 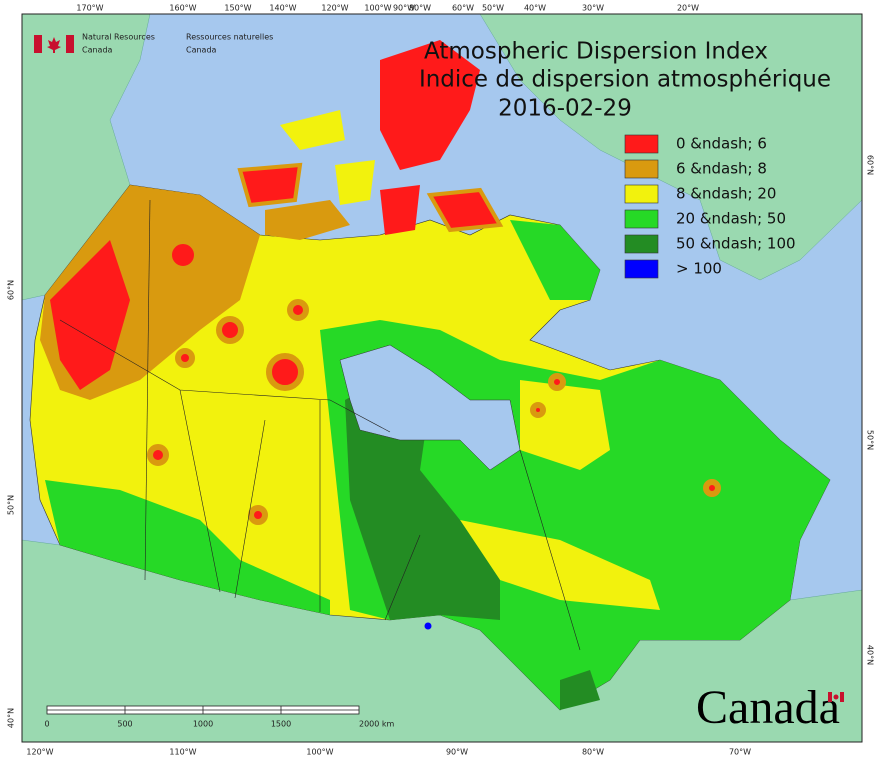 I want to click on wordmark-flag, so click(x=836, y=697).